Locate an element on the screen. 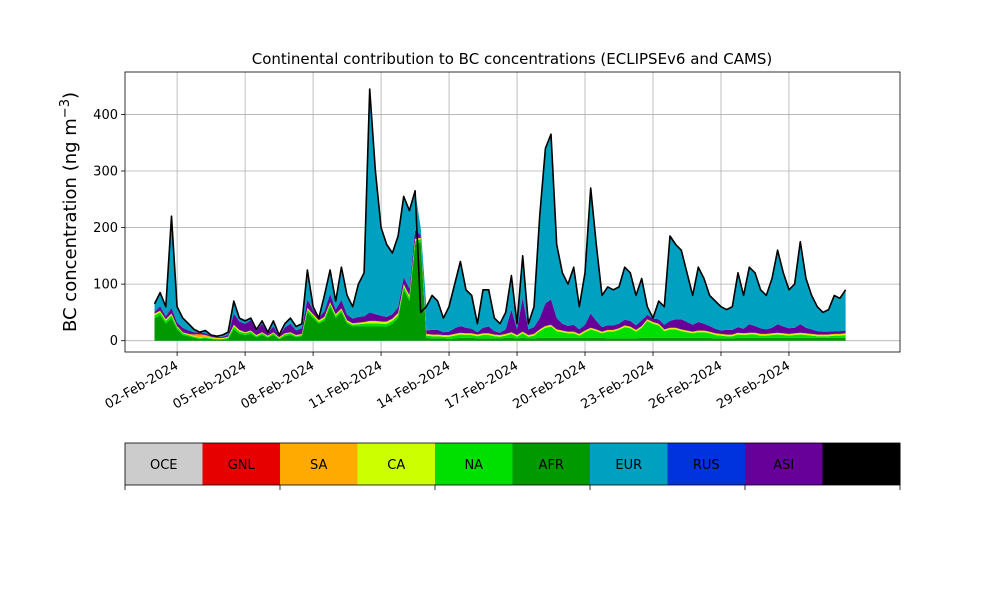  legend-swatch-asi is located at coordinates (784, 464).